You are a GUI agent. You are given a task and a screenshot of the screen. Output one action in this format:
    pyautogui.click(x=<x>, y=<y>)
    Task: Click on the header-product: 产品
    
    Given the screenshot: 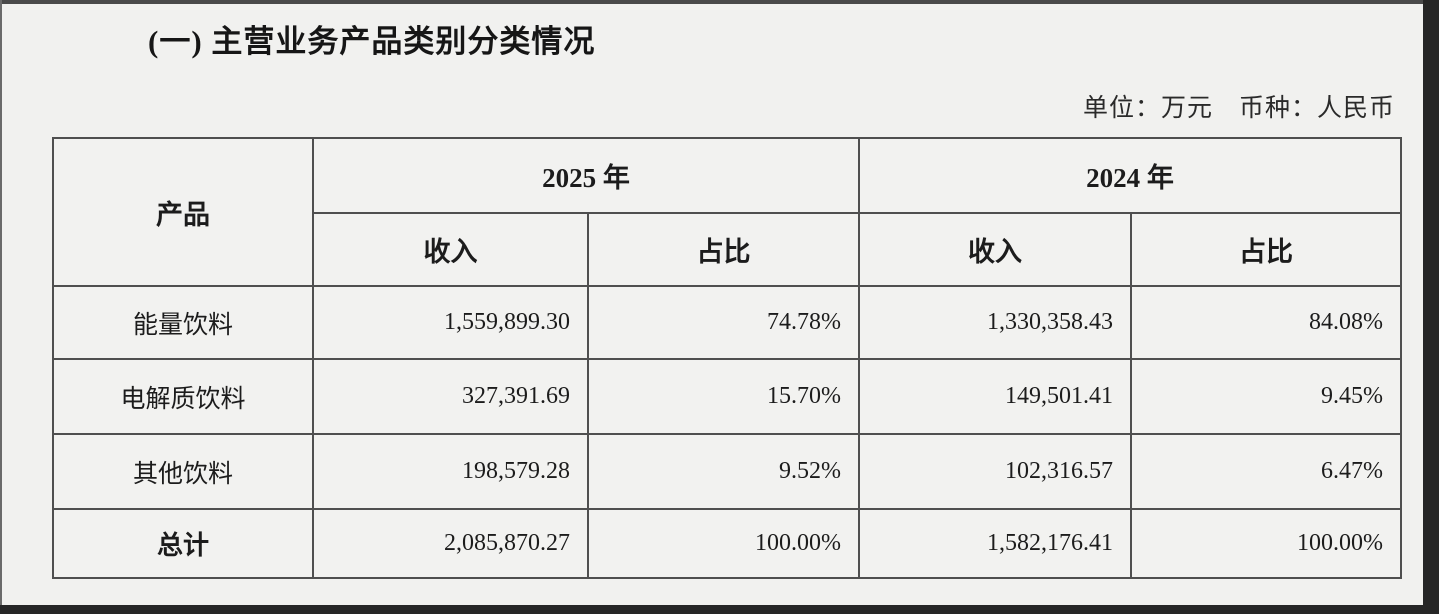 What is the action you would take?
    pyautogui.click(x=183, y=212)
    